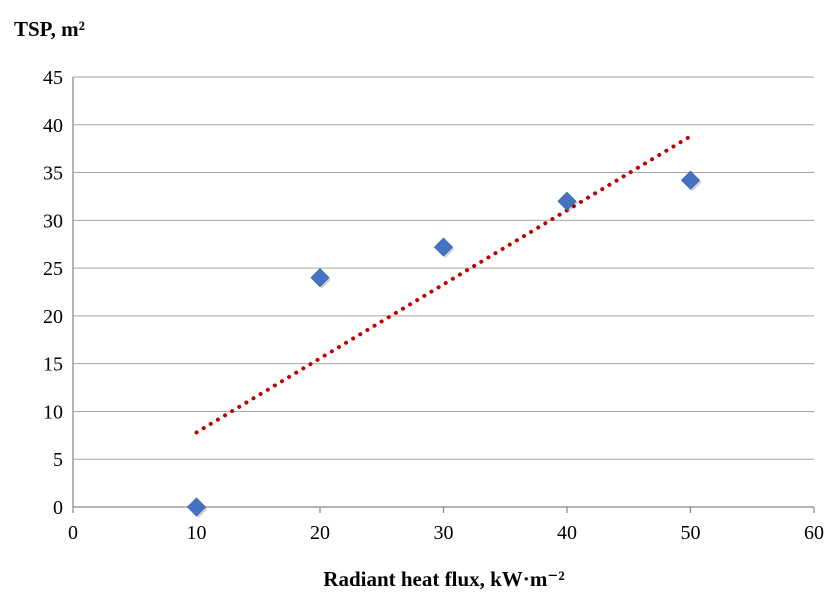  What do you see at coordinates (58, 460) in the screenshot?
I see `y-tick-label: 5` at bounding box center [58, 460].